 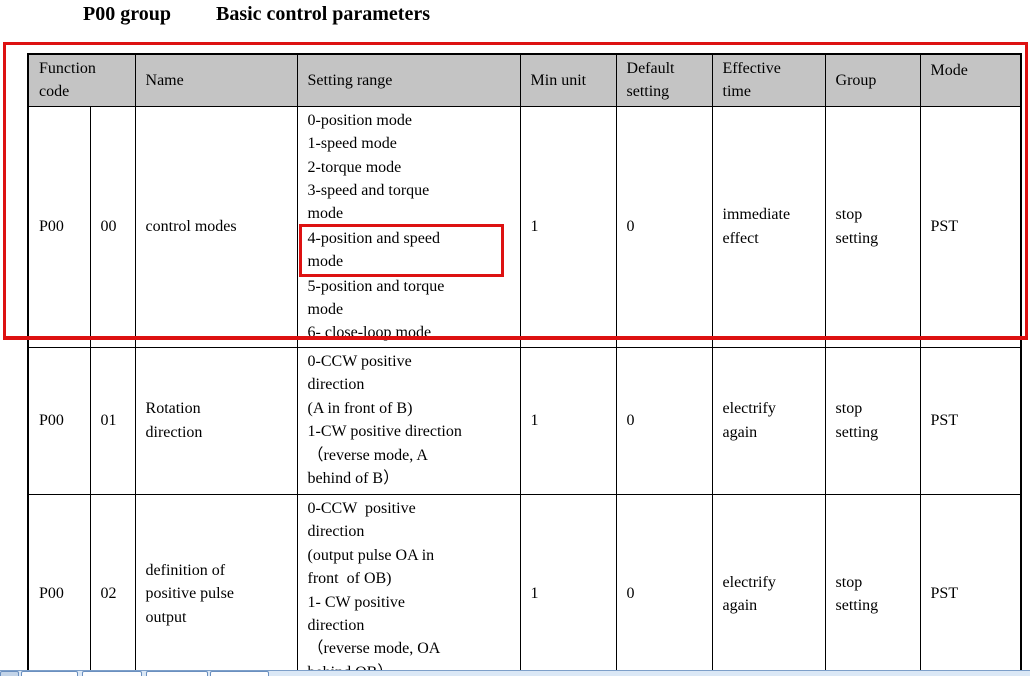 What do you see at coordinates (352, 144) in the screenshot?
I see `setting-range-line: 1-speed mode` at bounding box center [352, 144].